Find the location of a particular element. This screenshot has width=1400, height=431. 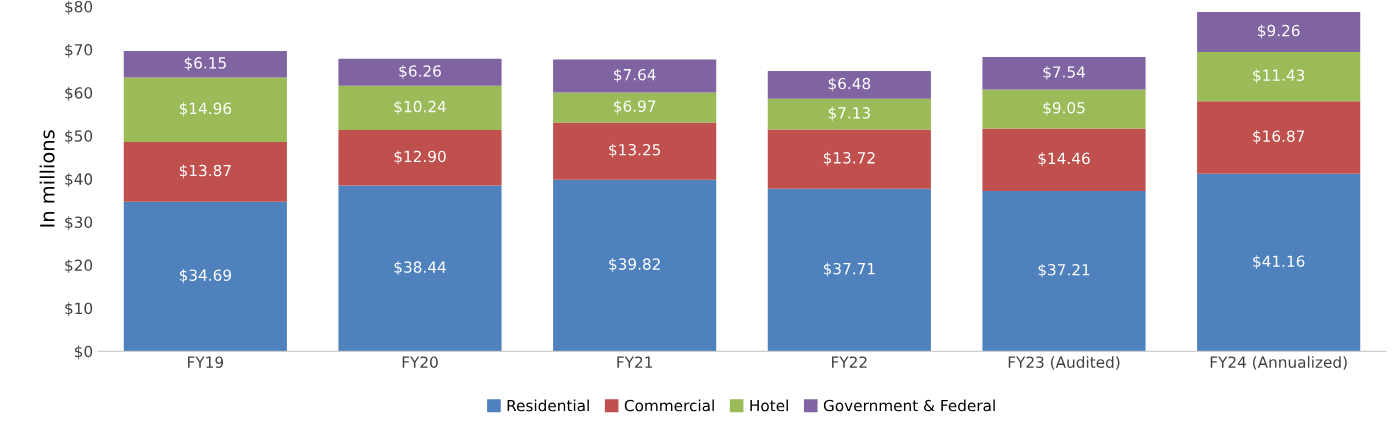

data-label: $14.46 is located at coordinates (1064, 159).